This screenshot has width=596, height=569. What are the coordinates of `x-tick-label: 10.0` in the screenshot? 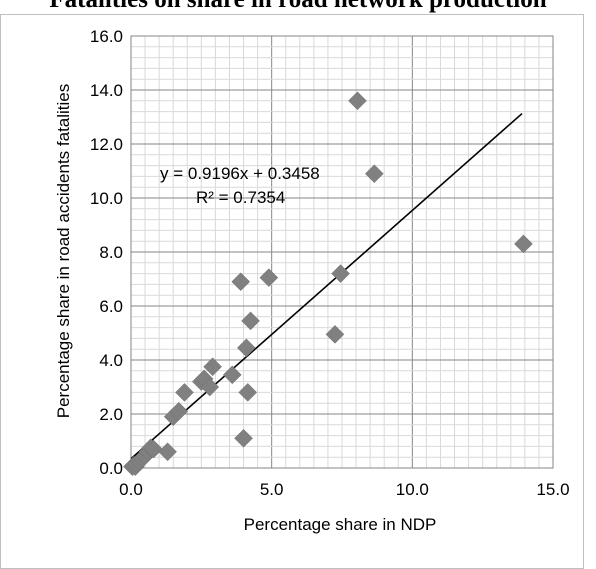 It's located at (412, 489).